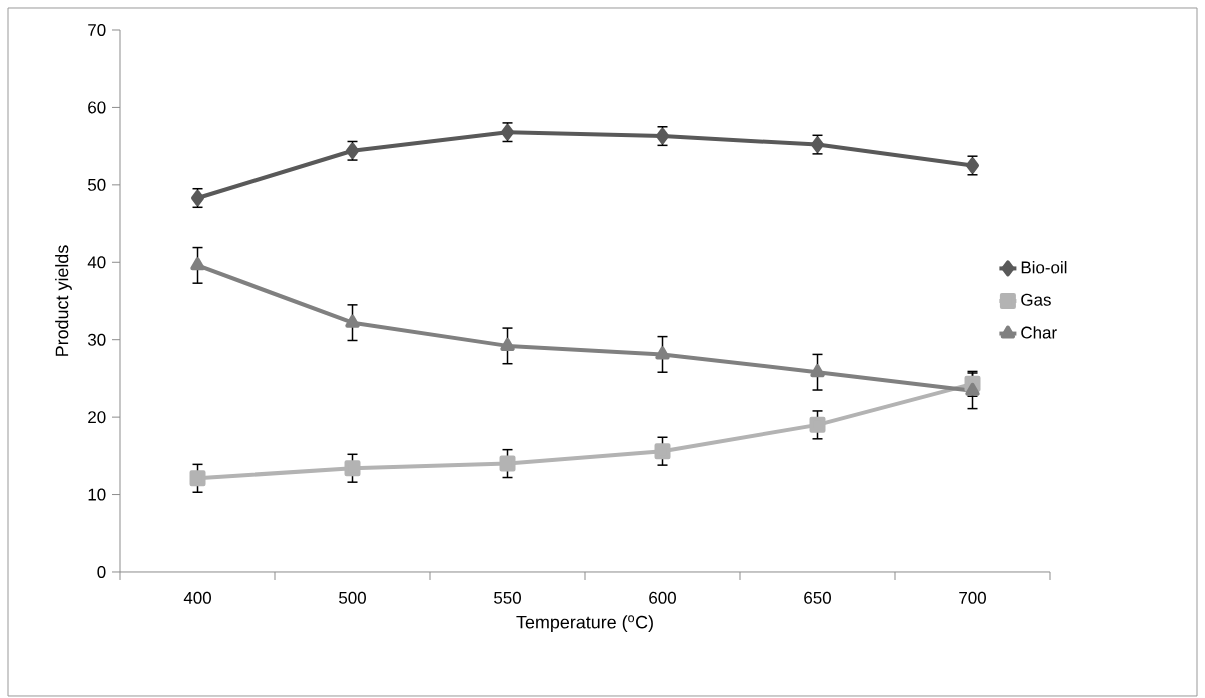  I want to click on legend-label: Char, so click(1039, 332).